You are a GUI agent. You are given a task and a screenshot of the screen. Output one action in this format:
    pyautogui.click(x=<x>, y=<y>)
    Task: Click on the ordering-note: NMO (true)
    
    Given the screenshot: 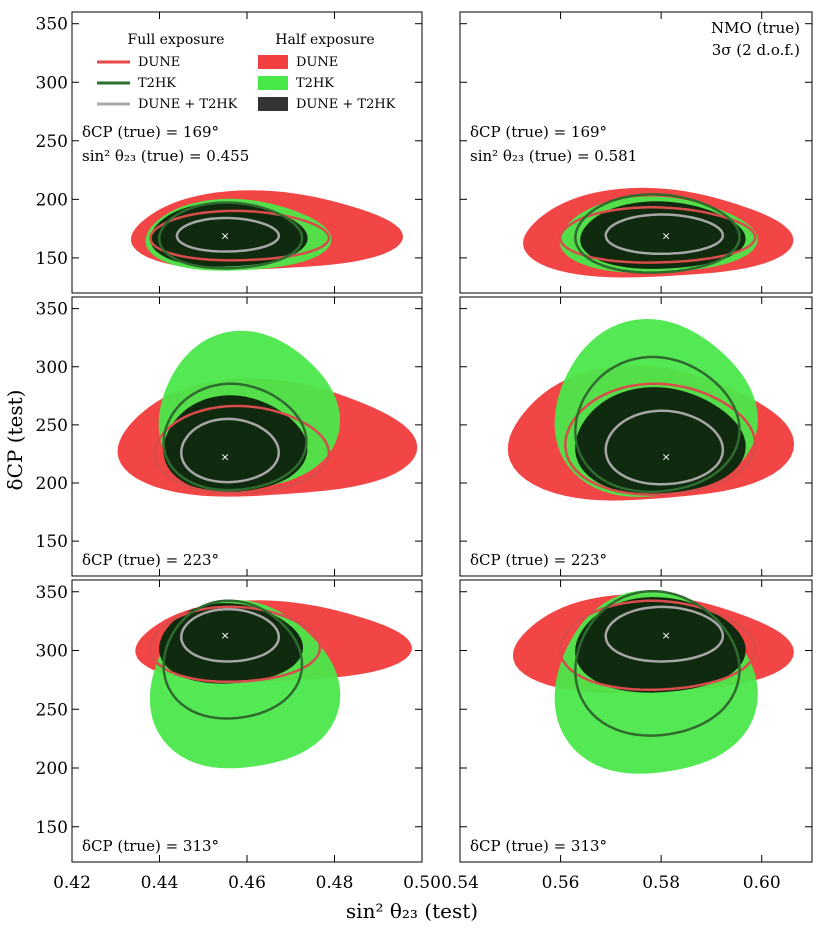 What is the action you would take?
    pyautogui.click(x=755, y=28)
    